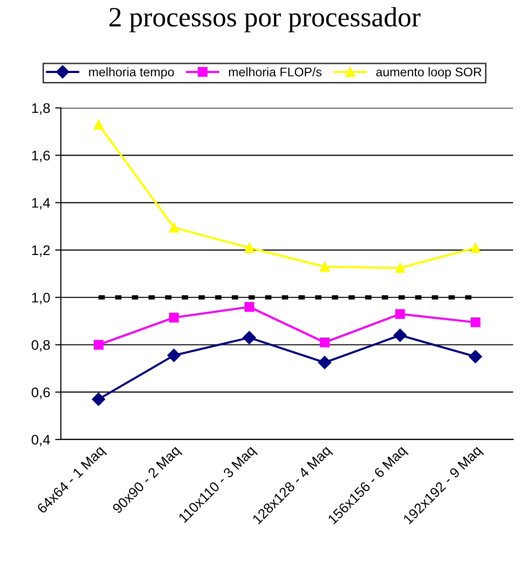 The height and width of the screenshot is (562, 529). I want to click on y-tick-label: 1,2, so click(41, 251).